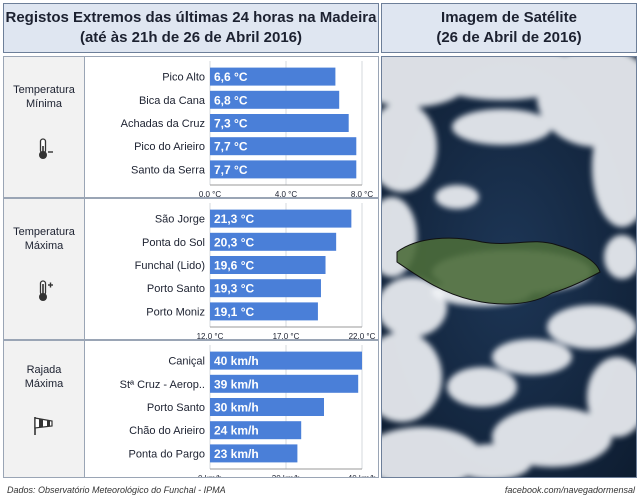  Describe the element at coordinates (286, 475) in the screenshot. I see `tick-label: 20 km/h` at that location.